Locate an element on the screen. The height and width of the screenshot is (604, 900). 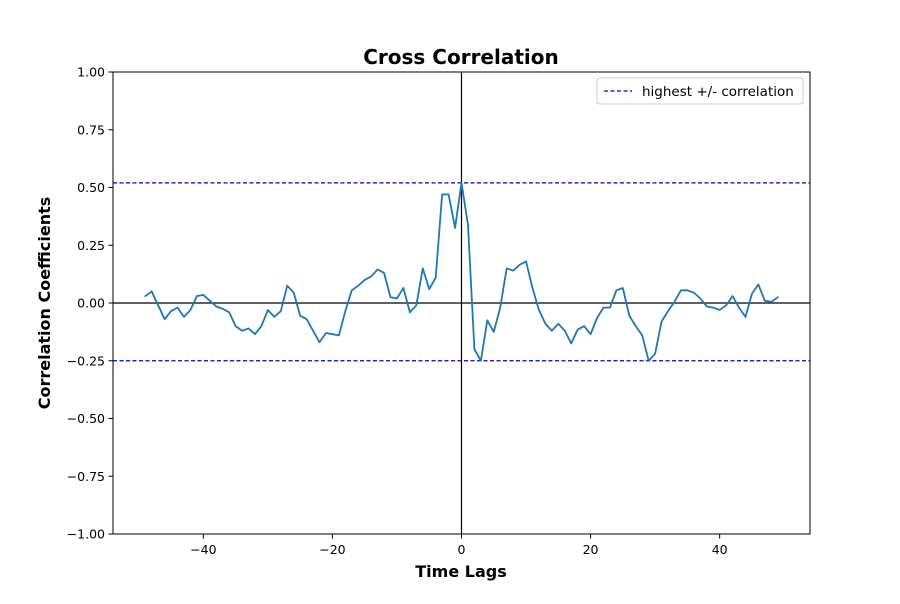
y-tick-label: −1.00 is located at coordinates (86, 534).